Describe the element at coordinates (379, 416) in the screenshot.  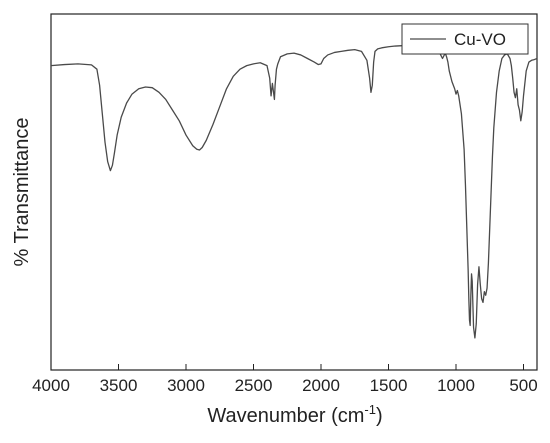
I see `x-axis-title-suffix: )` at that location.